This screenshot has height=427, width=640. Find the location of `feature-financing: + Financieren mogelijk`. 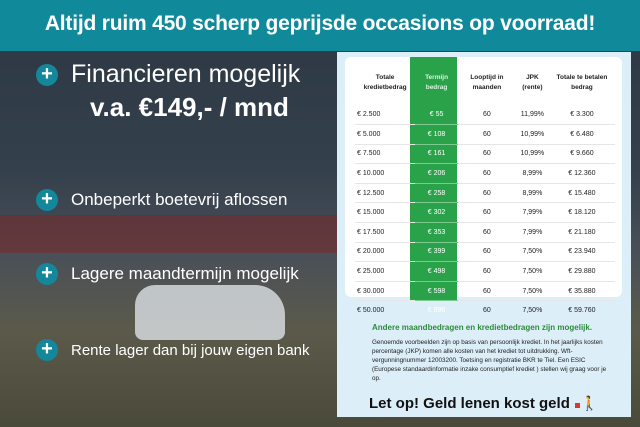

feature-financing: + Financieren mogelijk is located at coordinates (168, 74).